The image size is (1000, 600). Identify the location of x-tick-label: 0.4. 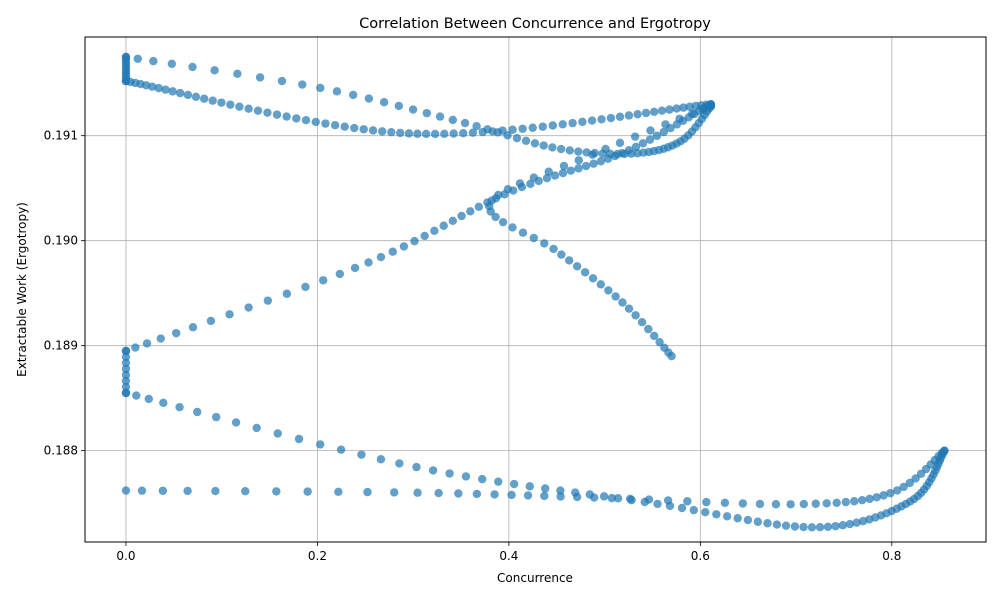
(508, 556).